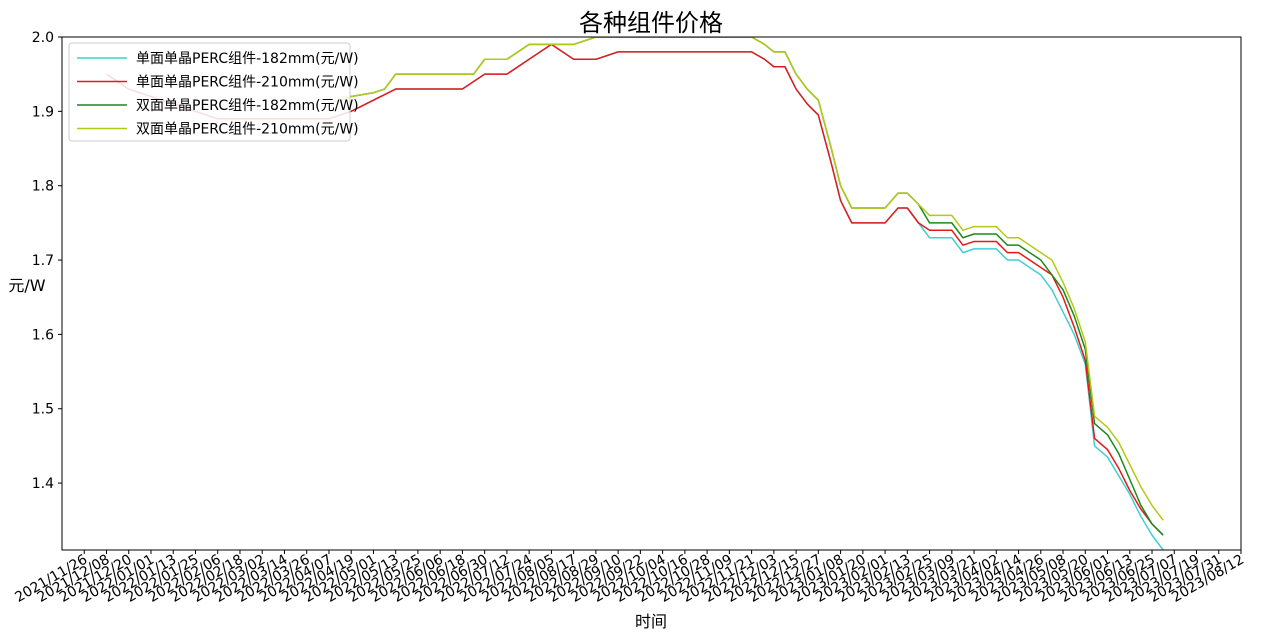 This screenshot has width=1280, height=641. What do you see at coordinates (247, 59) in the screenshot?
I see `legend-label: 单面单晶PERC组件-182mm(元/W)` at bounding box center [247, 59].